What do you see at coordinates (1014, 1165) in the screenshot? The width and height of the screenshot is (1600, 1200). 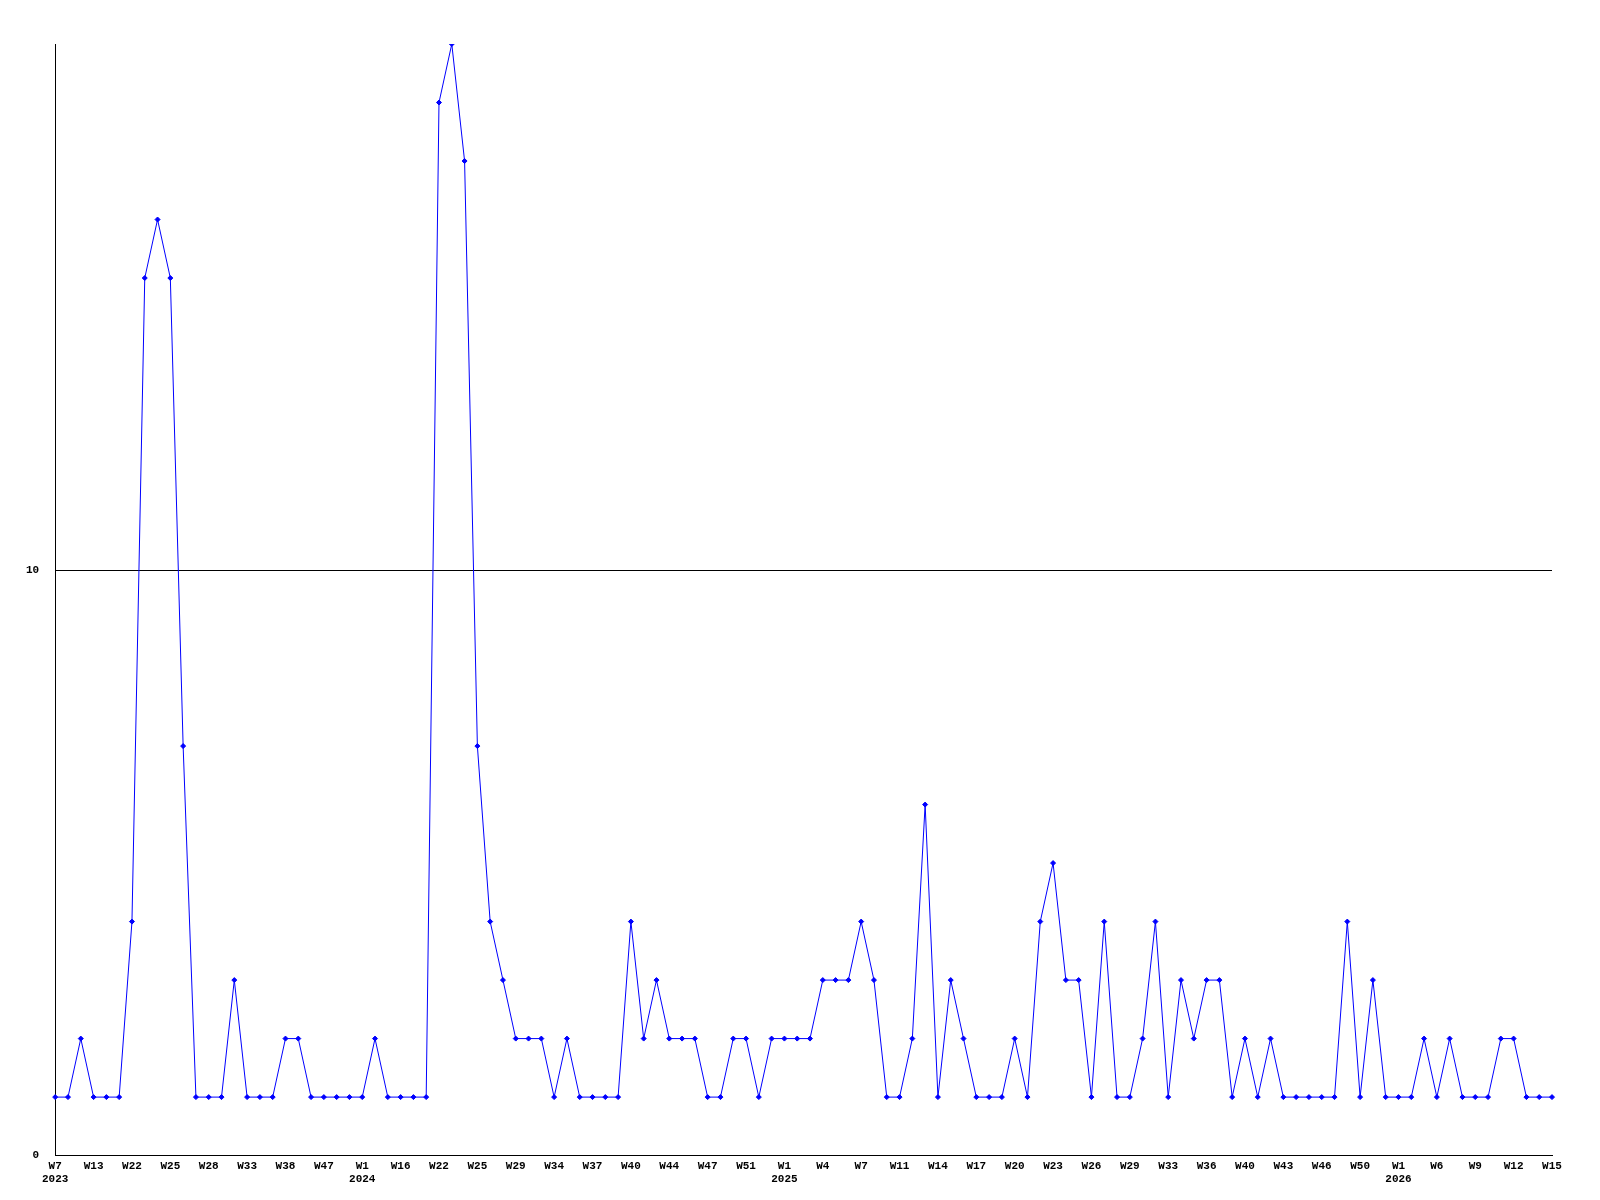 I see `x-tick-label: W20` at bounding box center [1014, 1165].